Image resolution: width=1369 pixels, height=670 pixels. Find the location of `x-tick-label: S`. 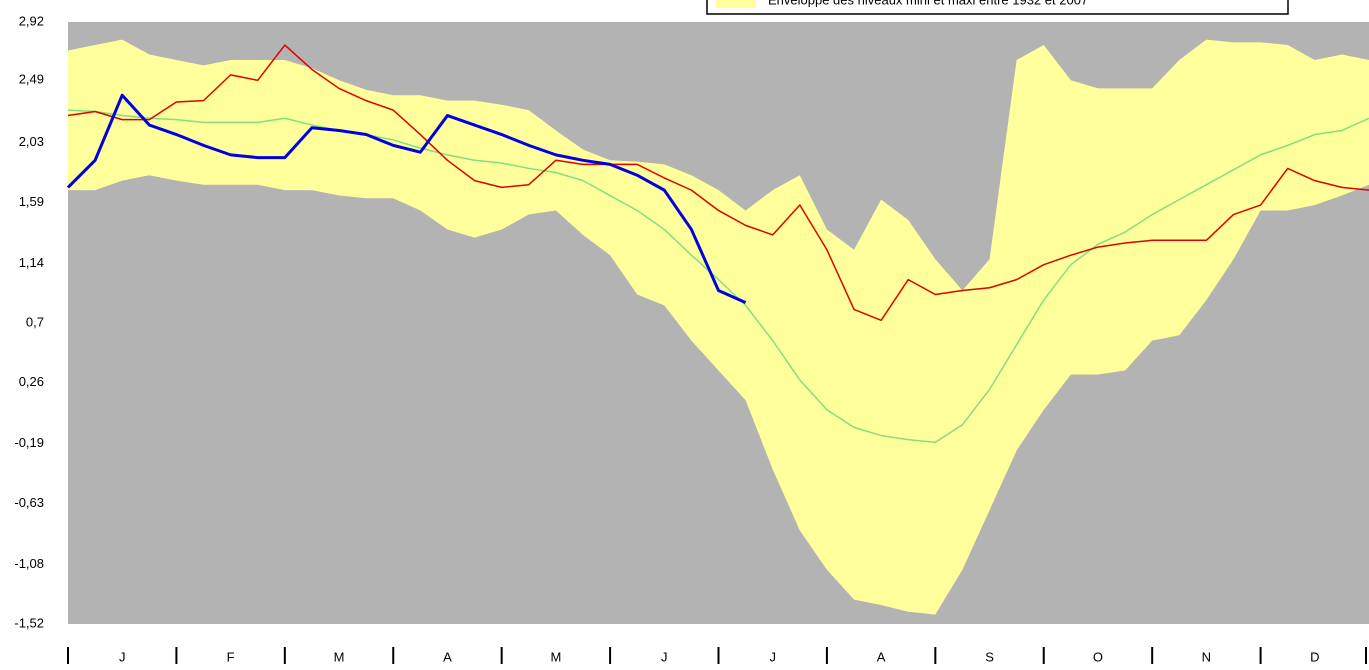

x-tick-label: S is located at coordinates (989, 656).